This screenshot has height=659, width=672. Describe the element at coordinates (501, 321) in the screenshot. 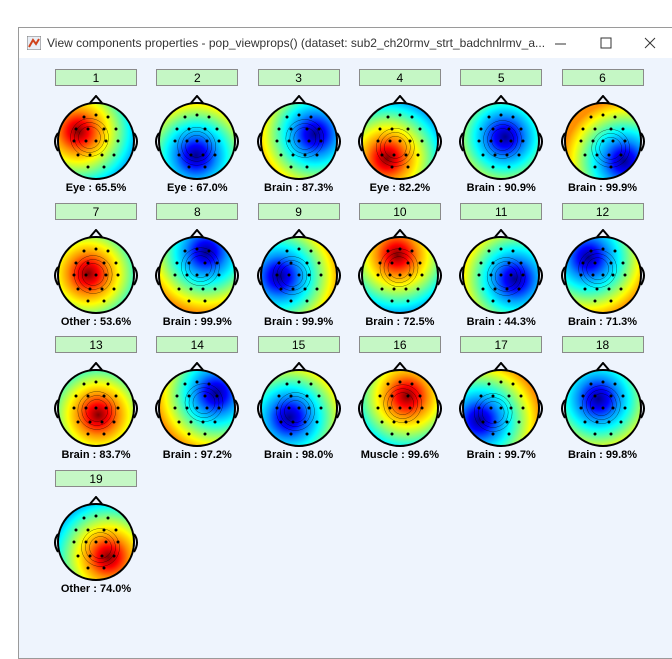

I see `component-label: Brain : 44.3%` at that location.